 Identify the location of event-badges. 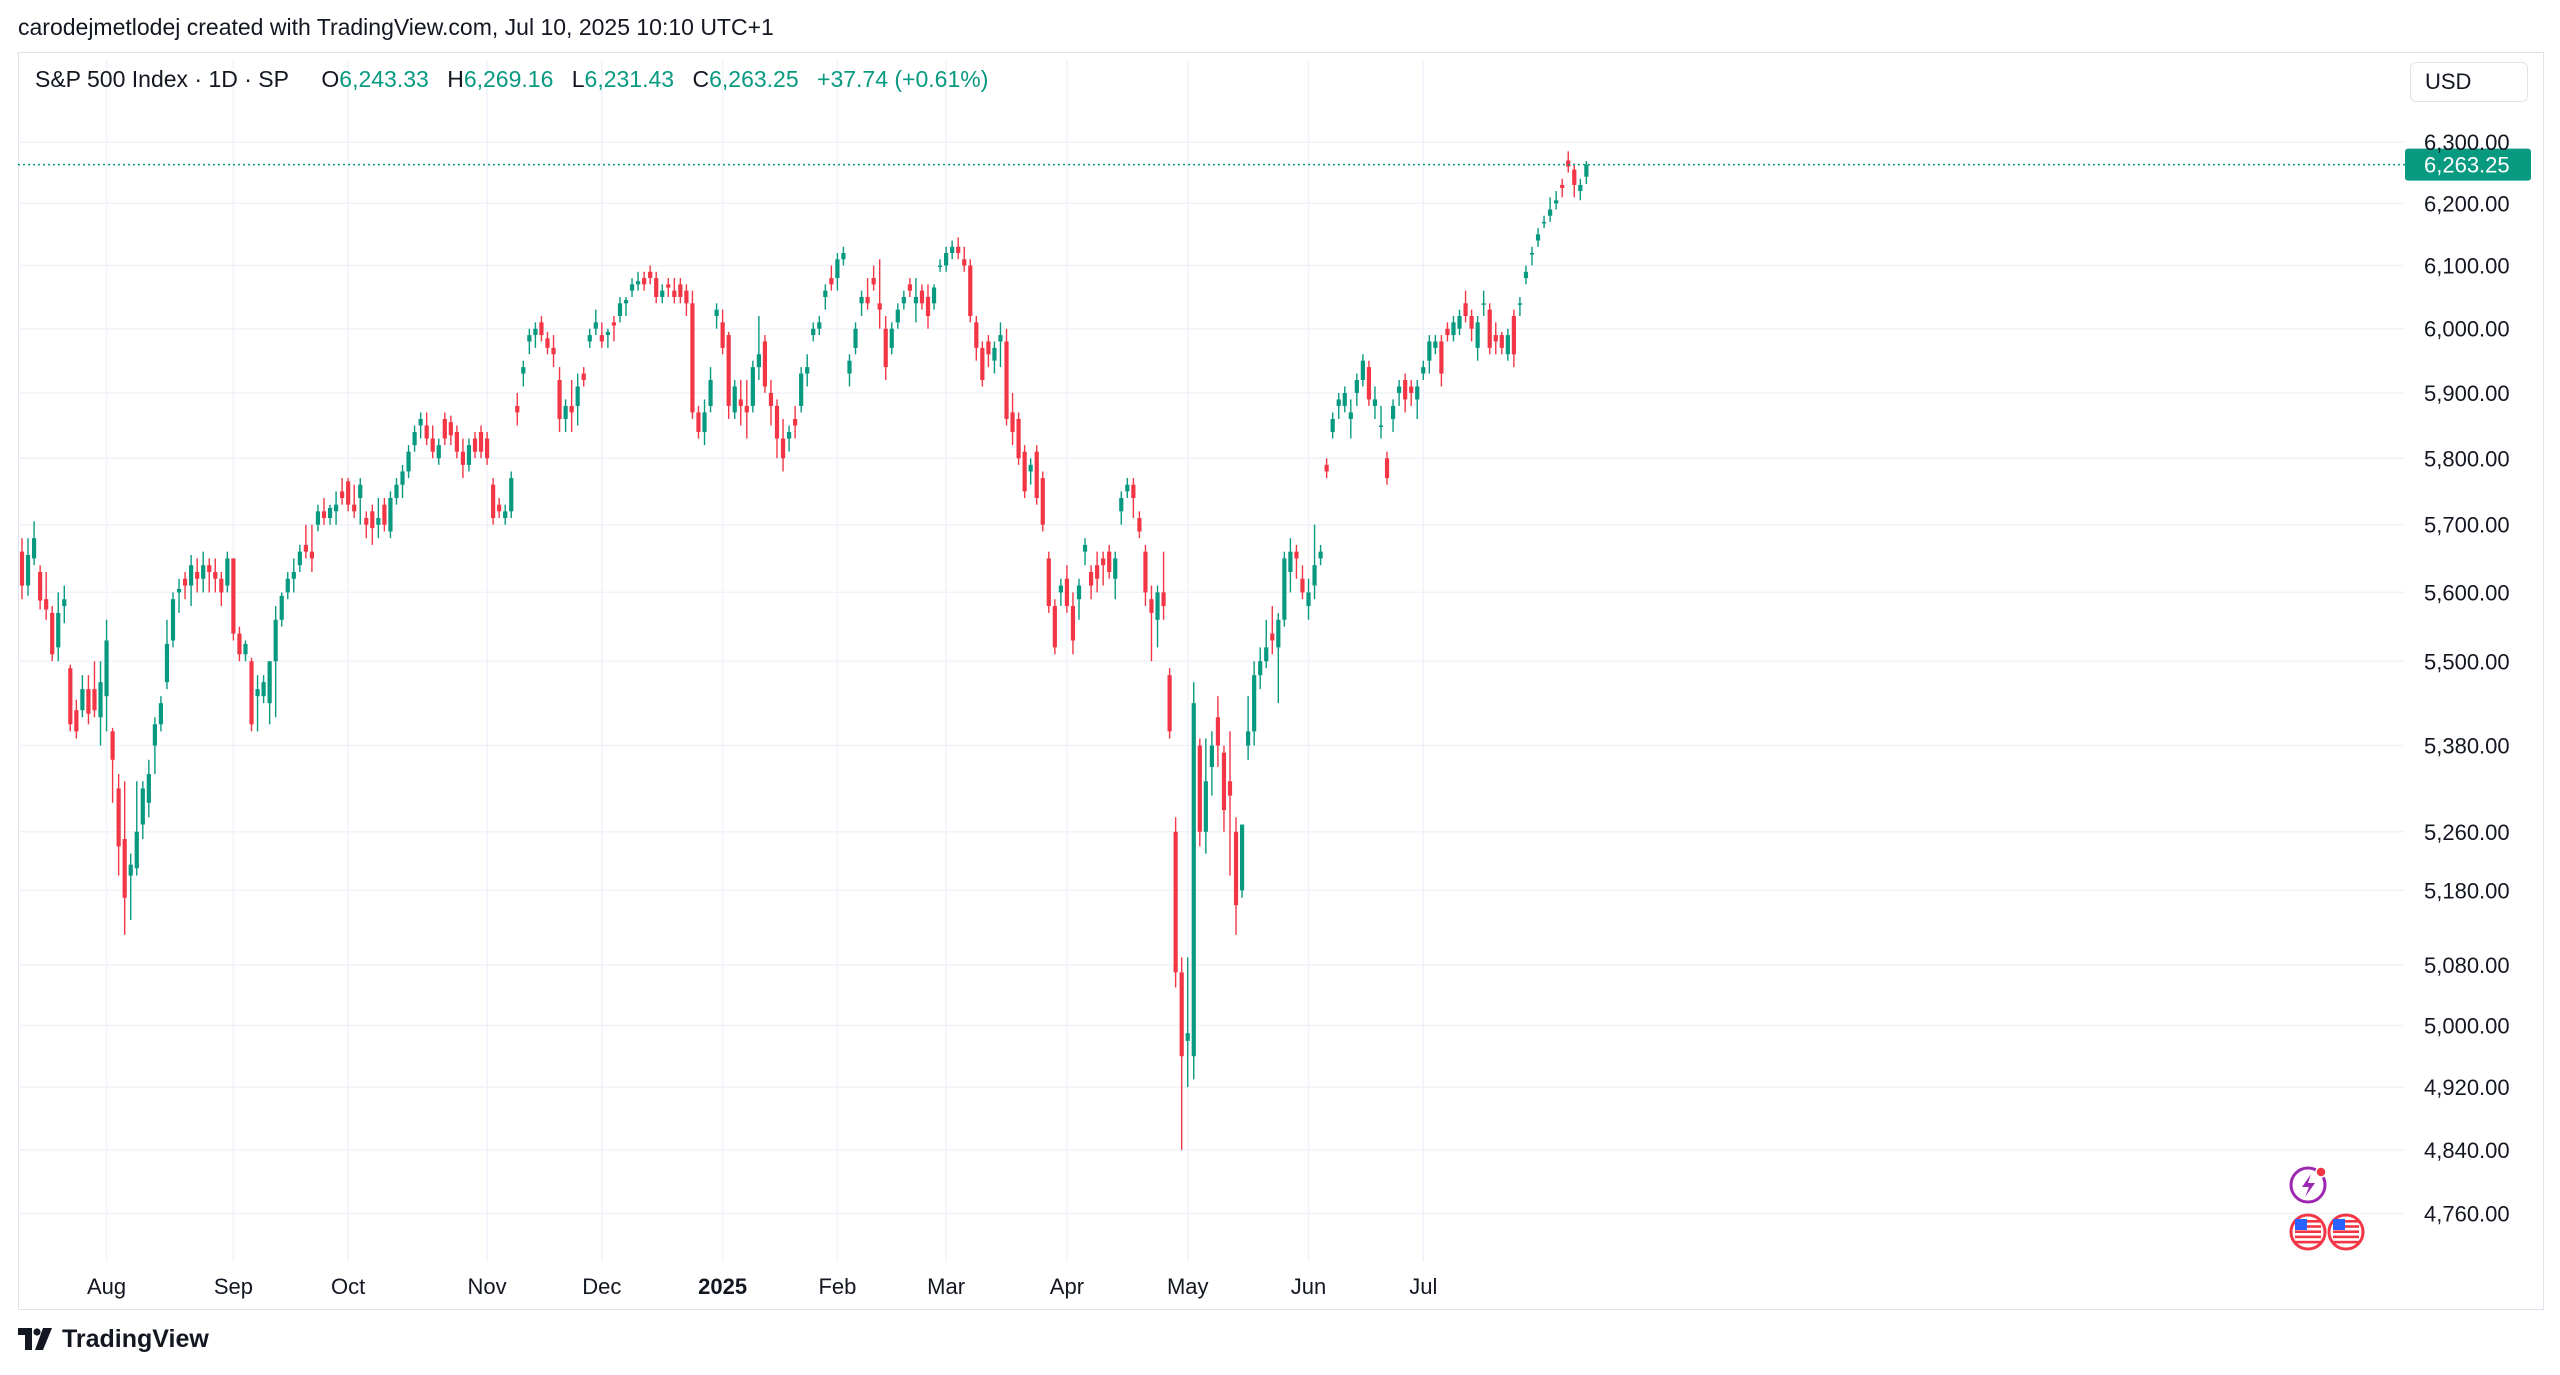
(2327, 1208).